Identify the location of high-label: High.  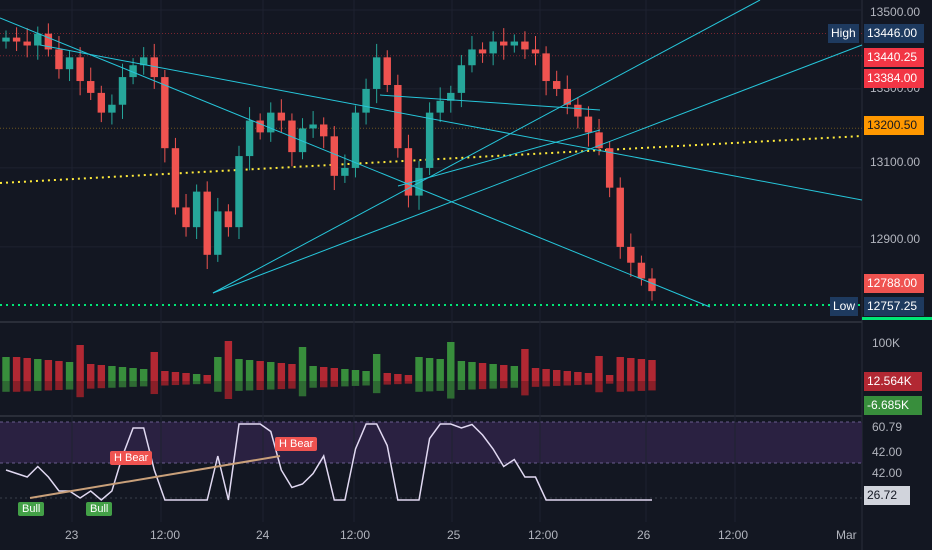
(843, 33).